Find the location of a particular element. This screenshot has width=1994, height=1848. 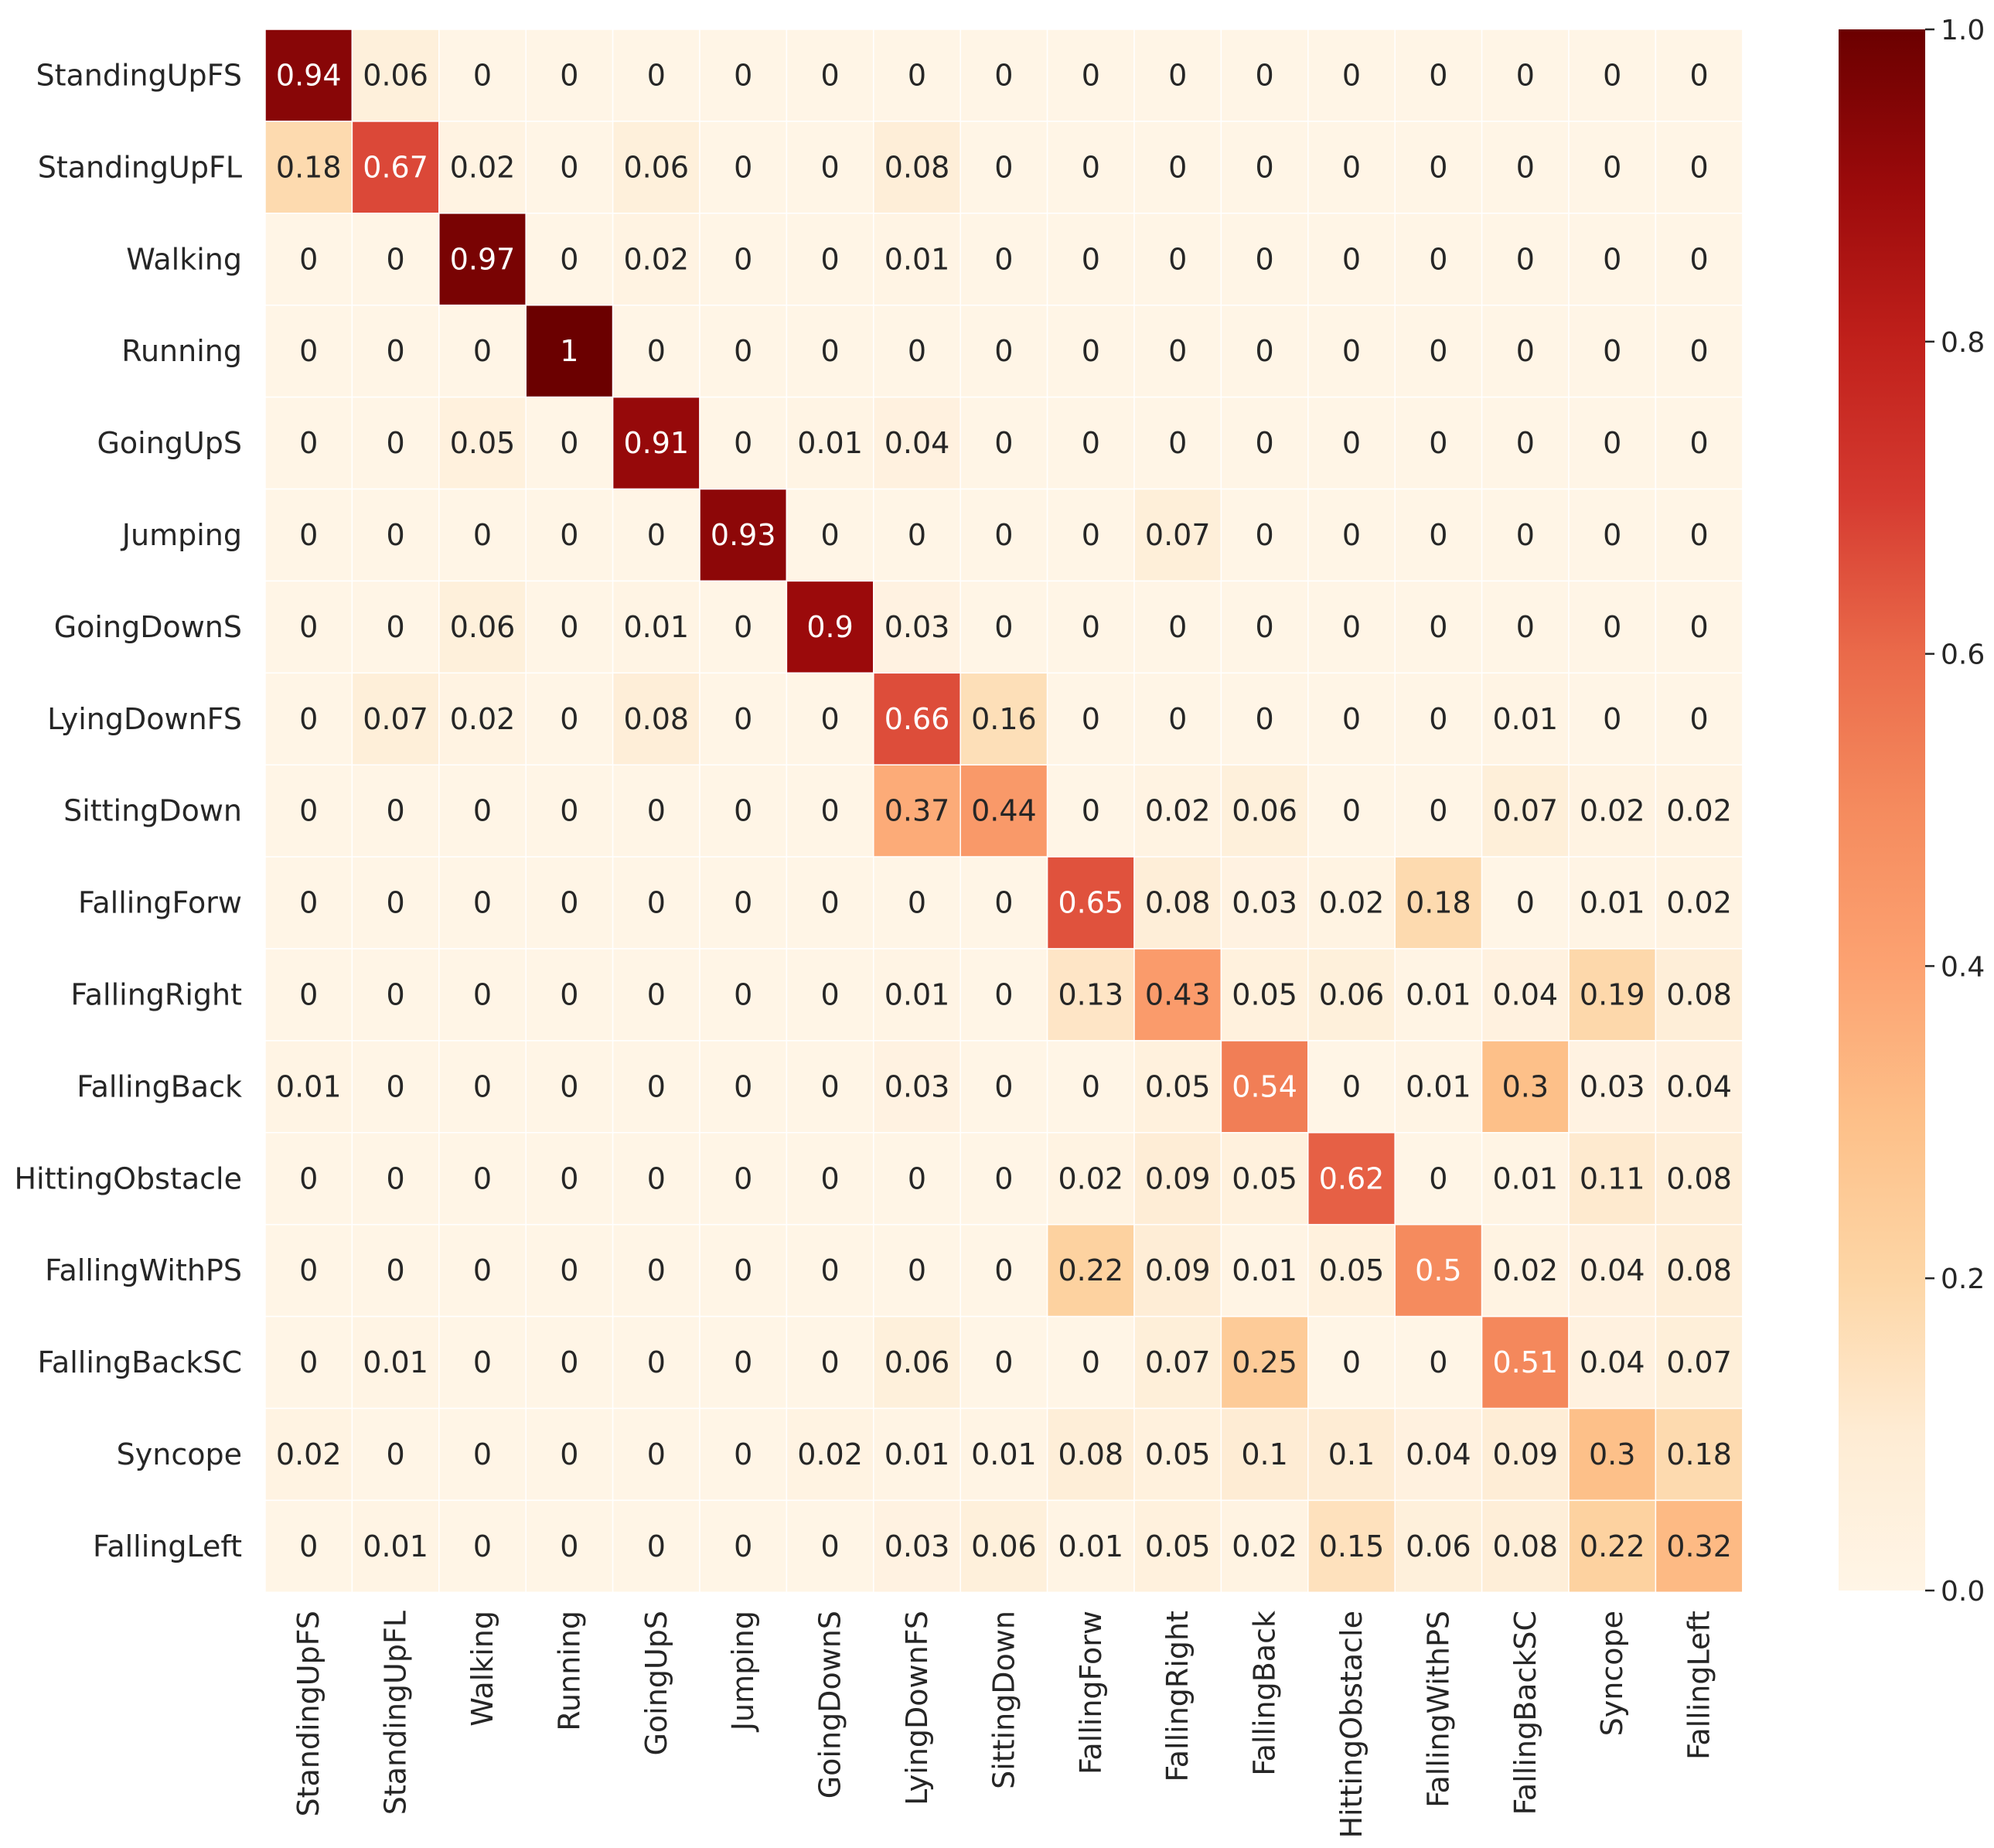

row-label: StandingUpFL is located at coordinates (140, 167).